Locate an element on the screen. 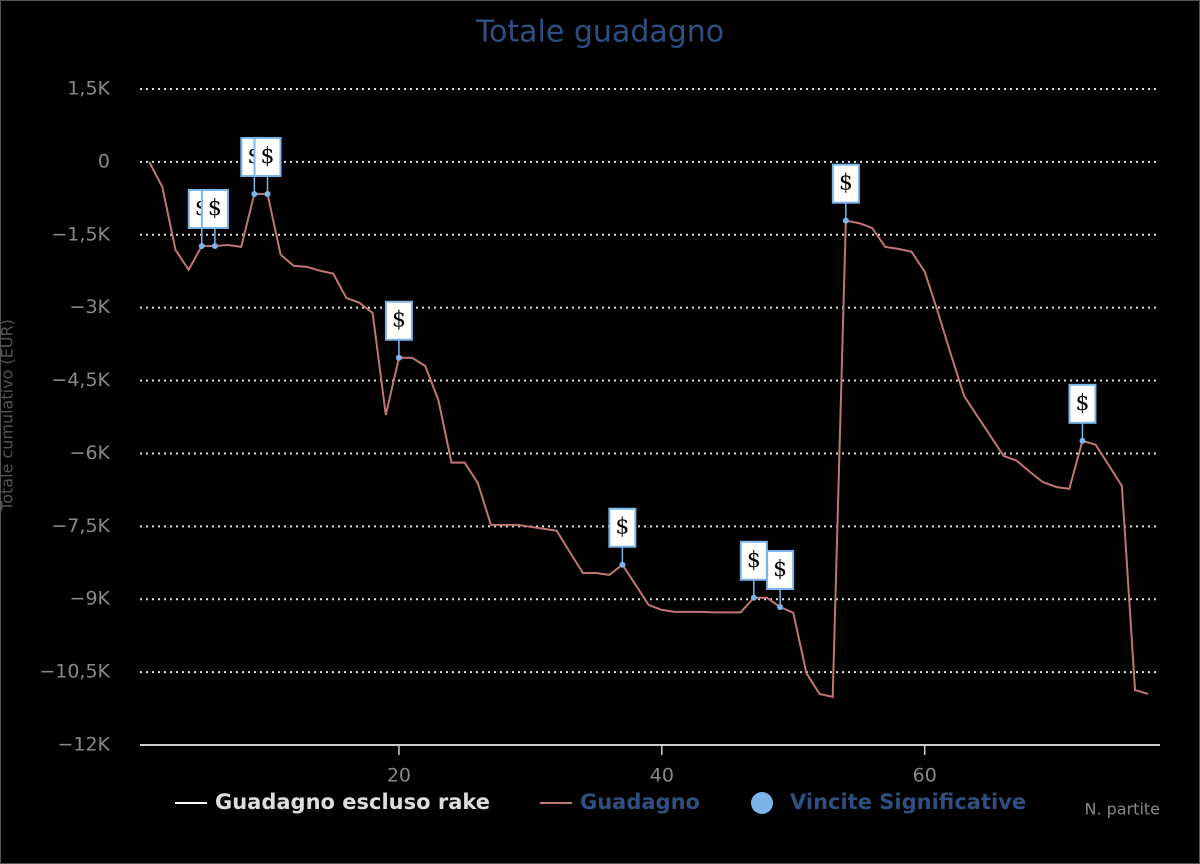  y-tick-label: 0 is located at coordinates (104, 161).